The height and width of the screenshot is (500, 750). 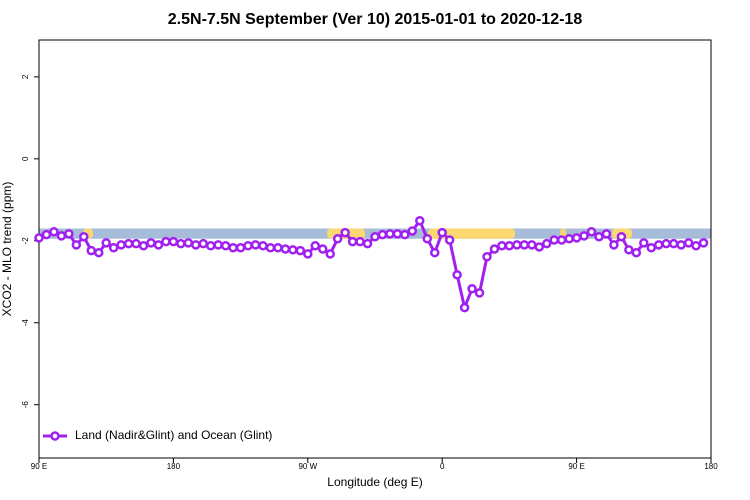 I want to click on x-tick-label: 90 W, so click(x=307, y=466).